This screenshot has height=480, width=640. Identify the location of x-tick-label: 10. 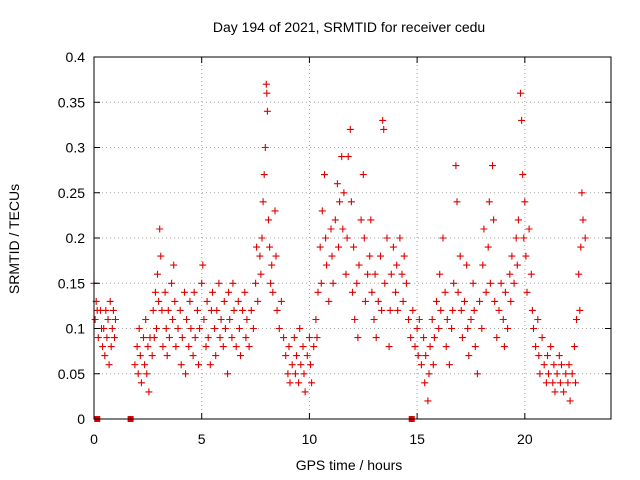
(310, 439).